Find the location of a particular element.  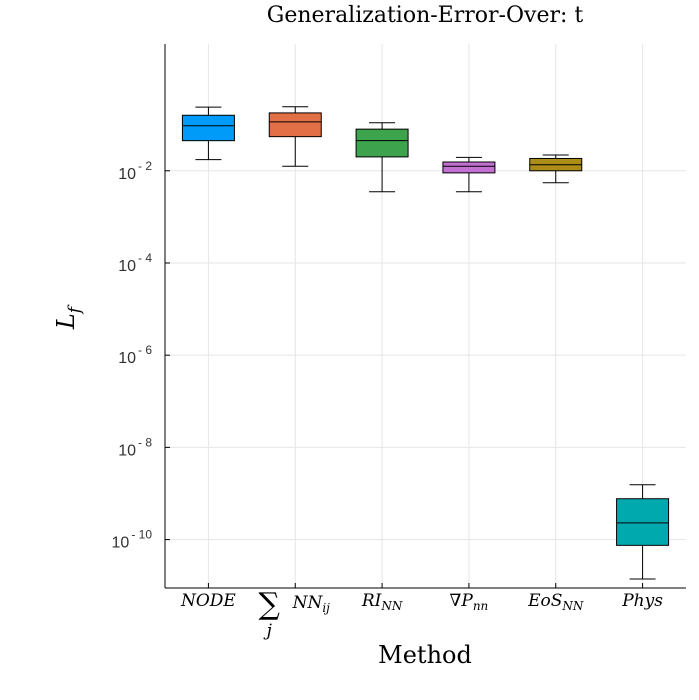

y-tick-label: 10- 4 is located at coordinates (135, 263).